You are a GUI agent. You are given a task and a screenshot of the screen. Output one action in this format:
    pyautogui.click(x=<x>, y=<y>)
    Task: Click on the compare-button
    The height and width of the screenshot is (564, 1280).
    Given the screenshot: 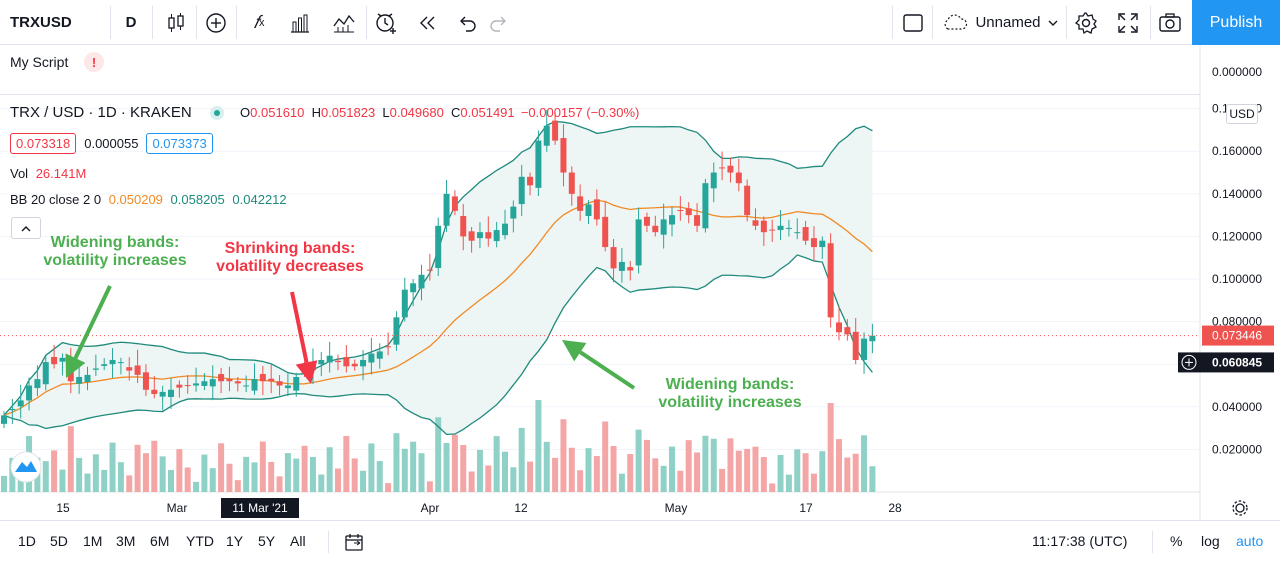 What is the action you would take?
    pyautogui.click(x=216, y=22)
    